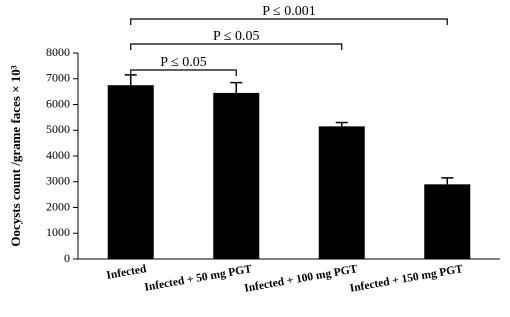 This screenshot has width=510, height=317. What do you see at coordinates (288, 11) in the screenshot?
I see `significance-label: P ≤ 0.001` at bounding box center [288, 11].